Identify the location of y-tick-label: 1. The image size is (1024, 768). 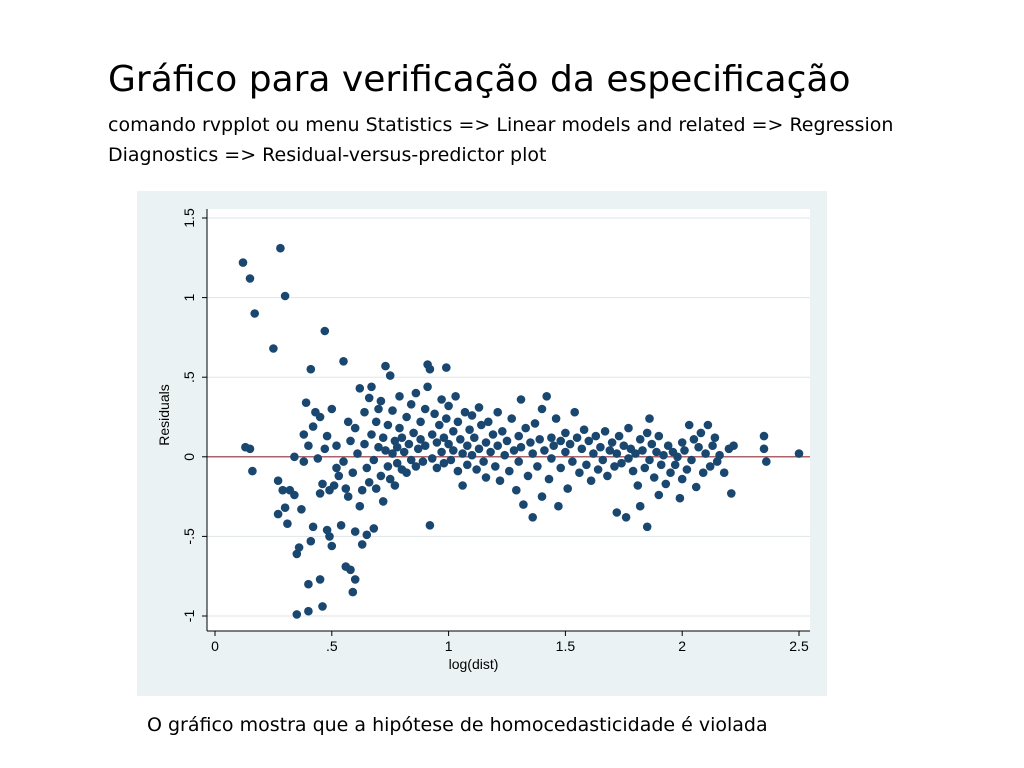
(189, 297).